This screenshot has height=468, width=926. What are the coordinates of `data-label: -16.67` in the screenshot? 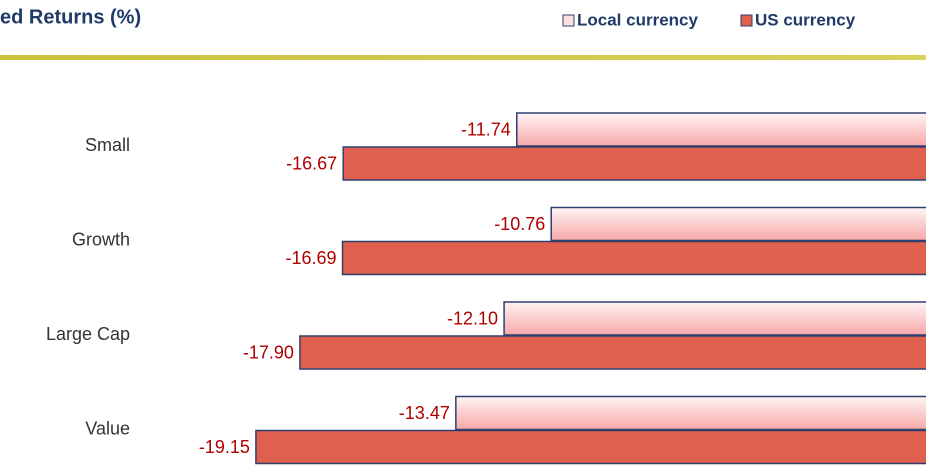 It's located at (311, 163).